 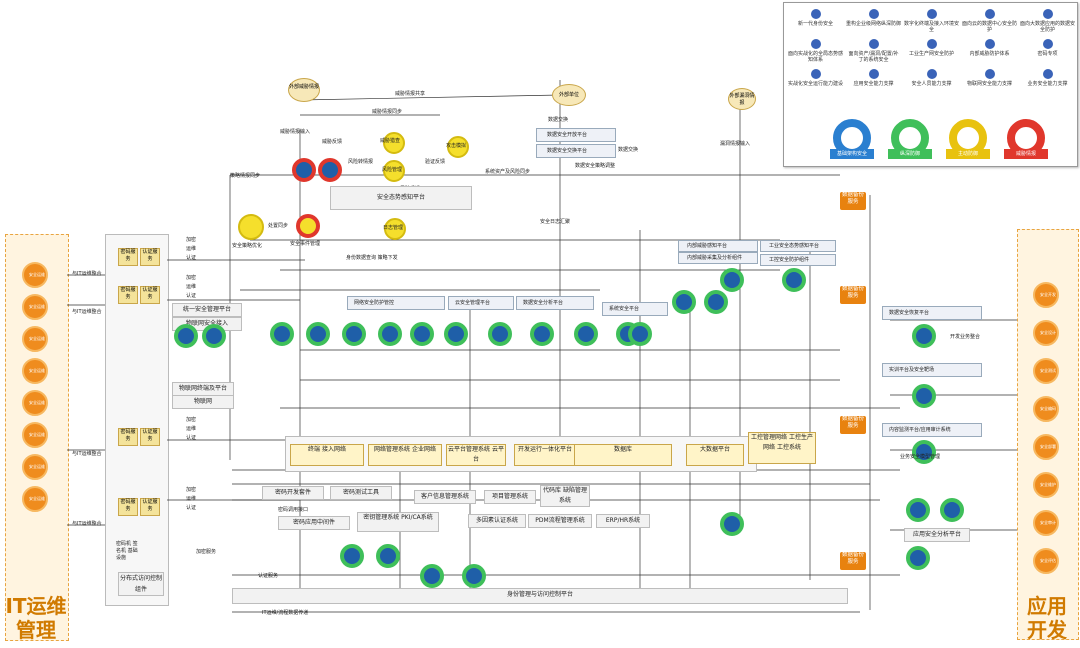 What do you see at coordinates (476, 455) in the screenshot?
I see `infra-block: 云平台管理系统 云平台` at bounding box center [476, 455].